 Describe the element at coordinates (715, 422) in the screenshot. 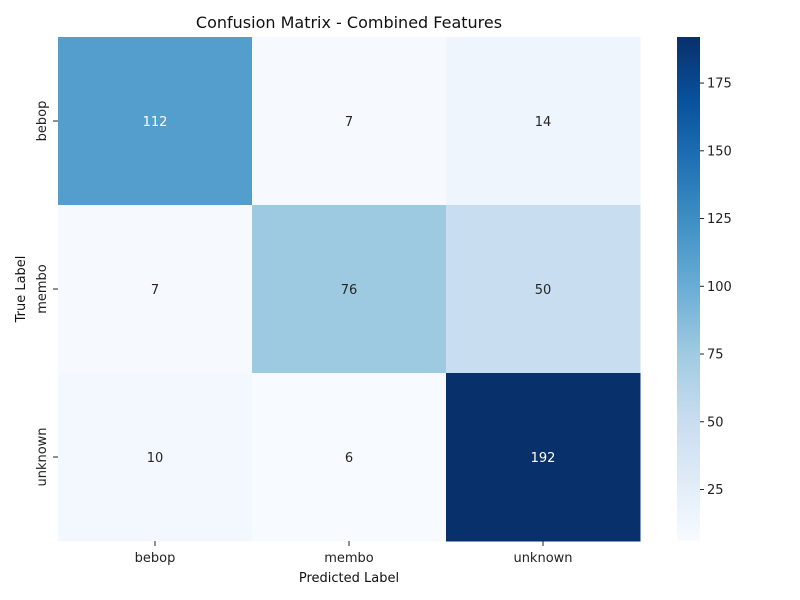

I see `colorbar-tick-label: 50` at that location.